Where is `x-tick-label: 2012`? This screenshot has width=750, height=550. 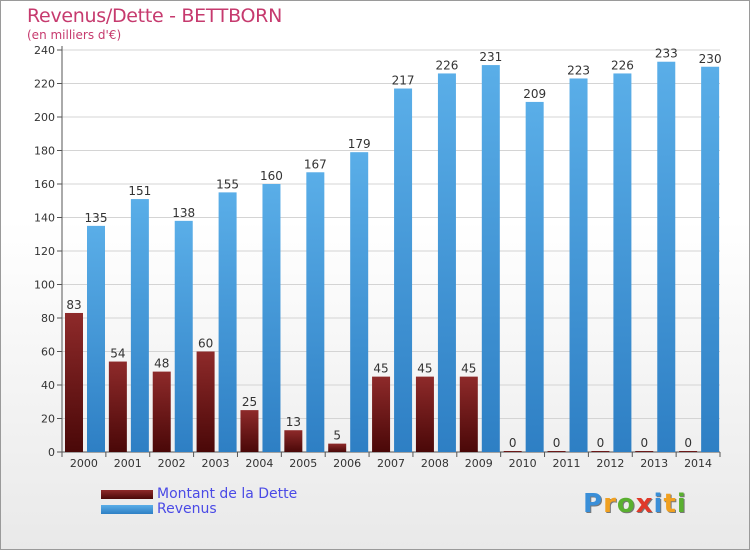 x-tick-label: 2012 is located at coordinates (610, 463).